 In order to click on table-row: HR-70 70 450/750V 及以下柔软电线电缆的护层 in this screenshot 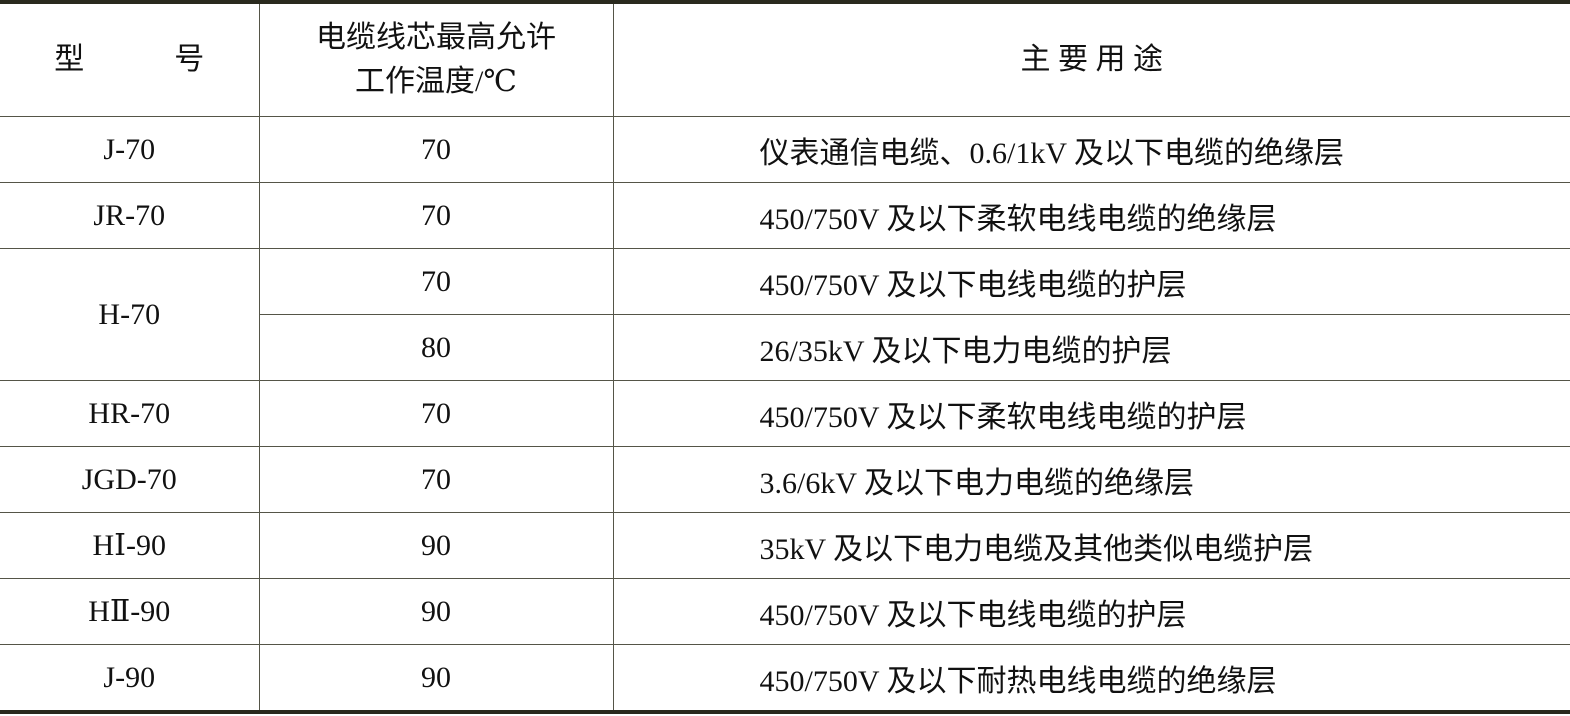, I will do `click(785, 413)`.